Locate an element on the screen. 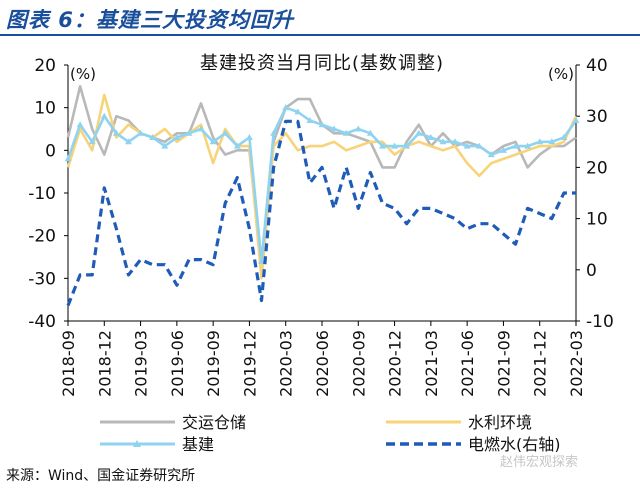  x-tick-label: 2021-09 is located at coordinates (503, 363).